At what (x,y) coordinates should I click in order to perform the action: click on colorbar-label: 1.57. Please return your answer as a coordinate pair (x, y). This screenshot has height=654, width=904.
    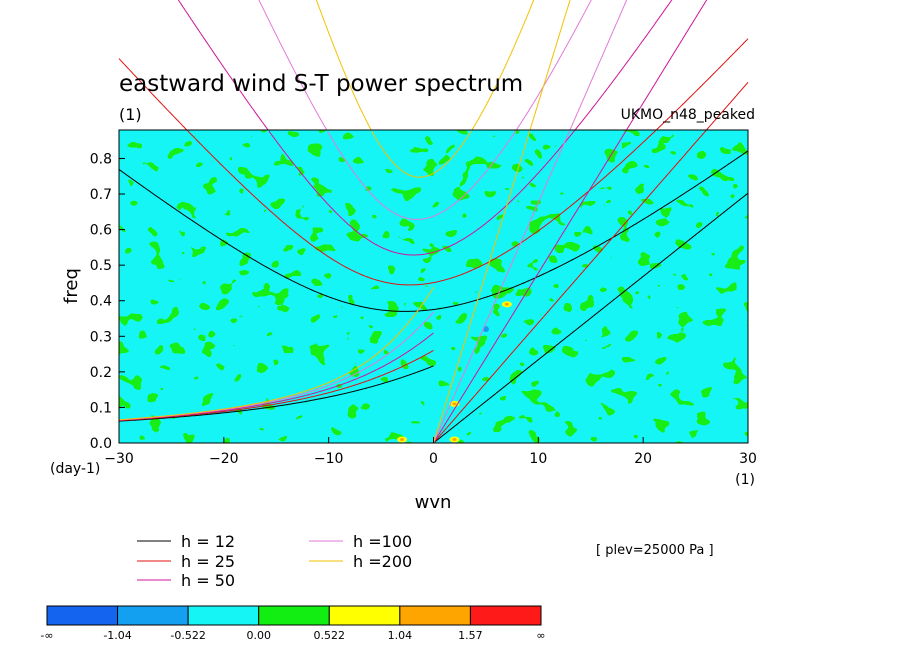
    Looking at the image, I should click on (470, 635).